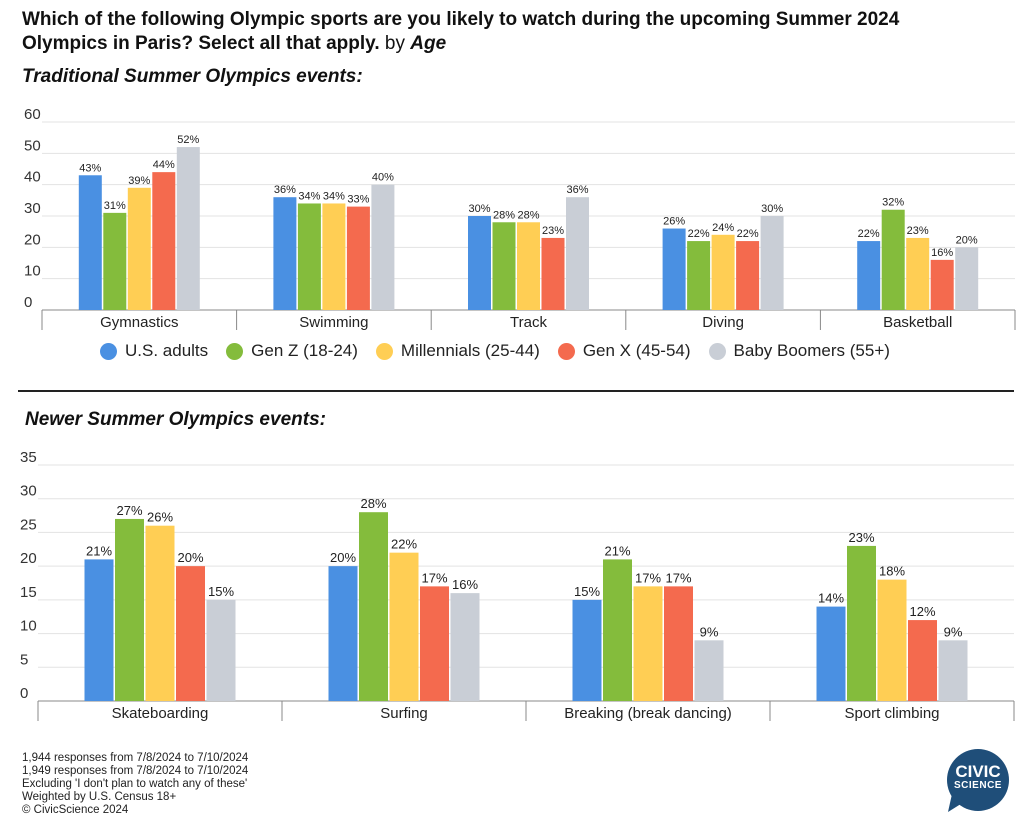  What do you see at coordinates (334, 196) in the screenshot?
I see `data-label: 34%` at bounding box center [334, 196].